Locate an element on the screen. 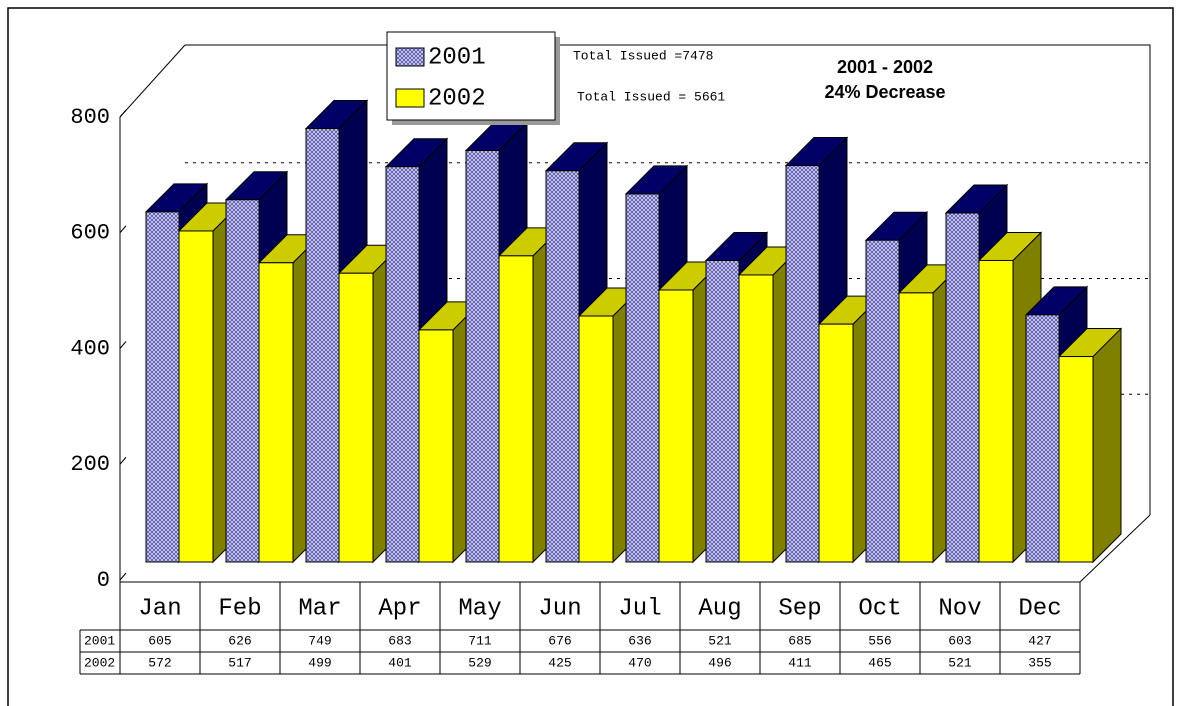  table-cell: 427 is located at coordinates (1039, 640).